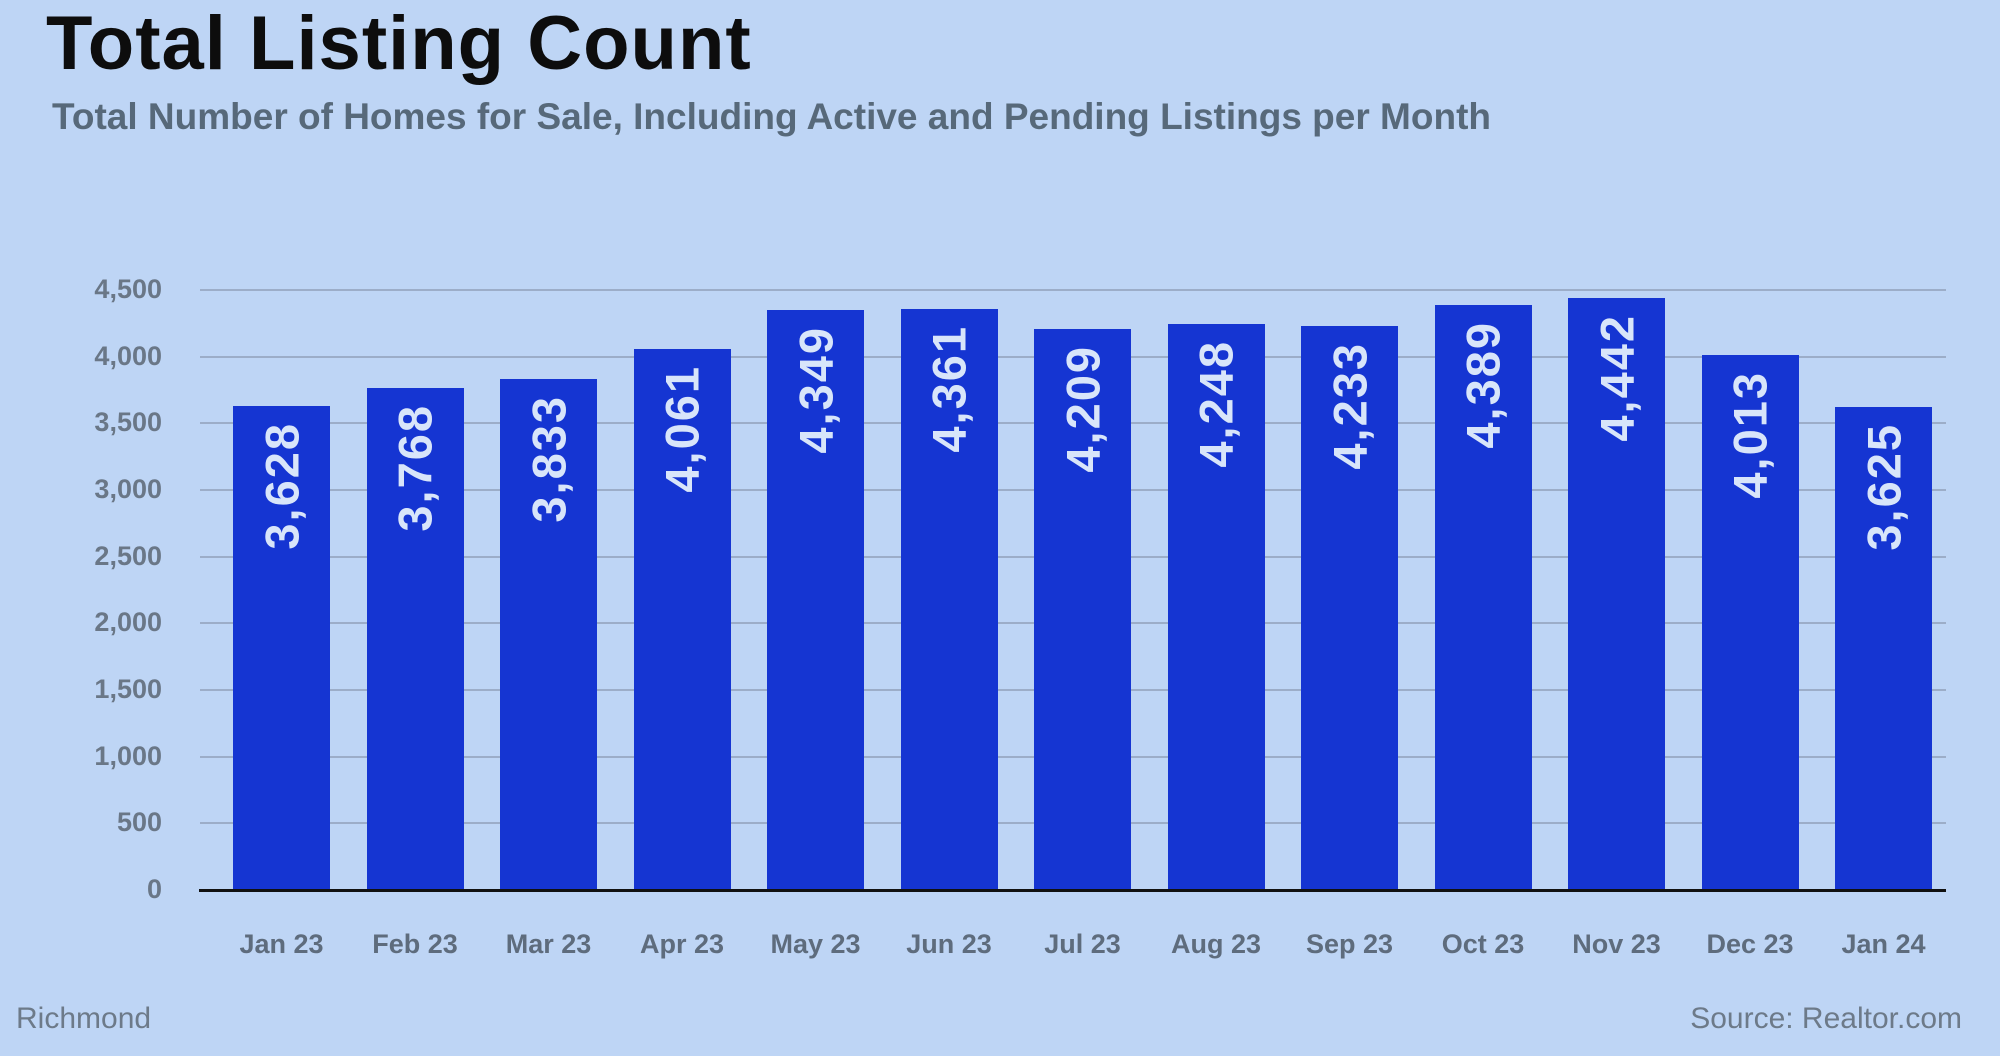 The image size is (2000, 1056). What do you see at coordinates (128, 422) in the screenshot?
I see `y-axis-tick-label: 3,500` at bounding box center [128, 422].